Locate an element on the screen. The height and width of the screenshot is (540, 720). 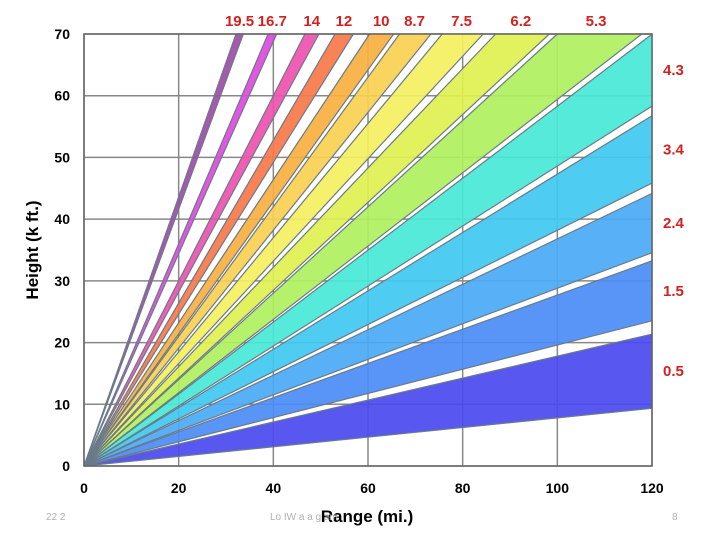
x-tick-label: 60 is located at coordinates (368, 488).